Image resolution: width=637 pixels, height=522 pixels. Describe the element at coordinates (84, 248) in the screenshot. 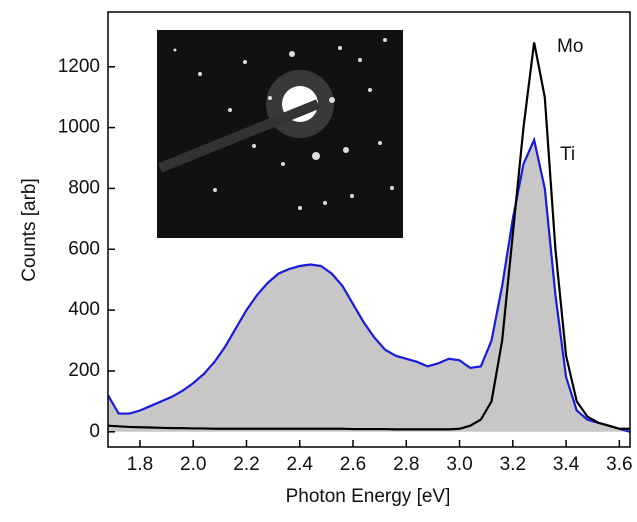

I see `y-tick-label: 600` at that location.